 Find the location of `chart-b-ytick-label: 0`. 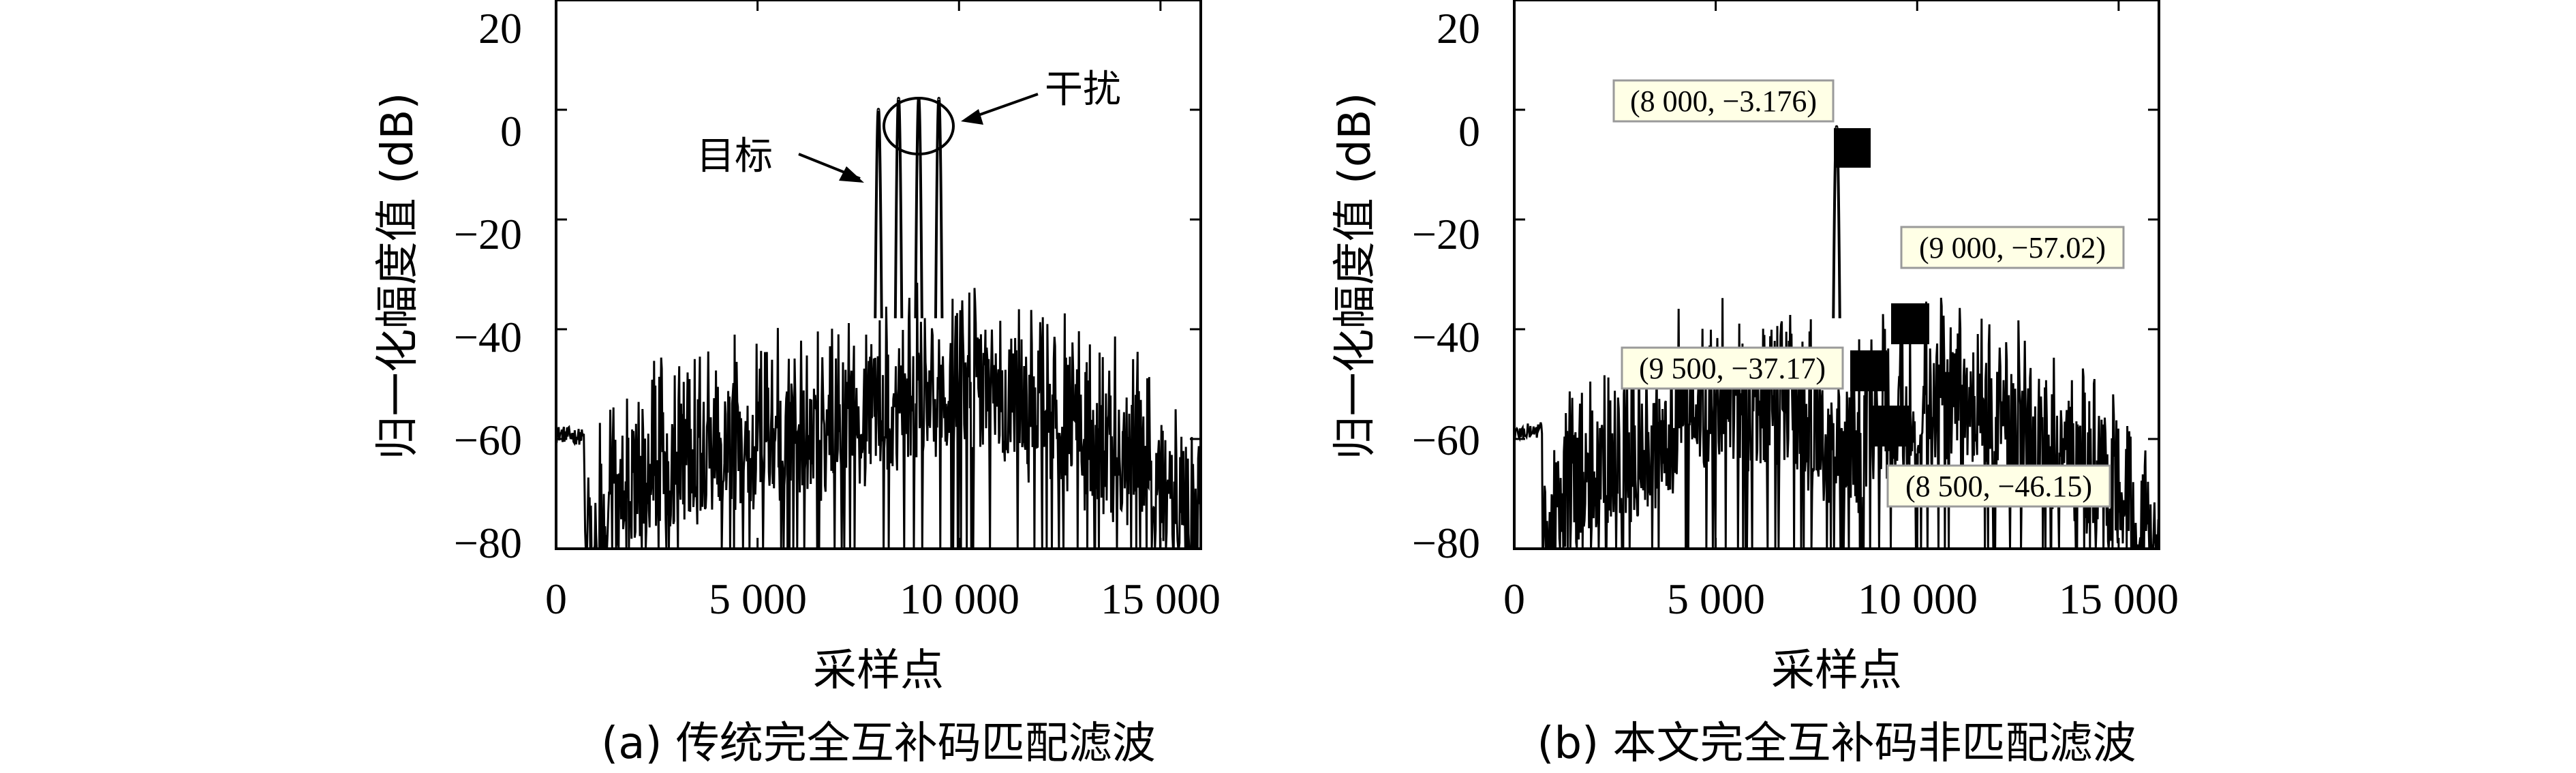

chart-b-ytick-label: 0 is located at coordinates (1469, 131).